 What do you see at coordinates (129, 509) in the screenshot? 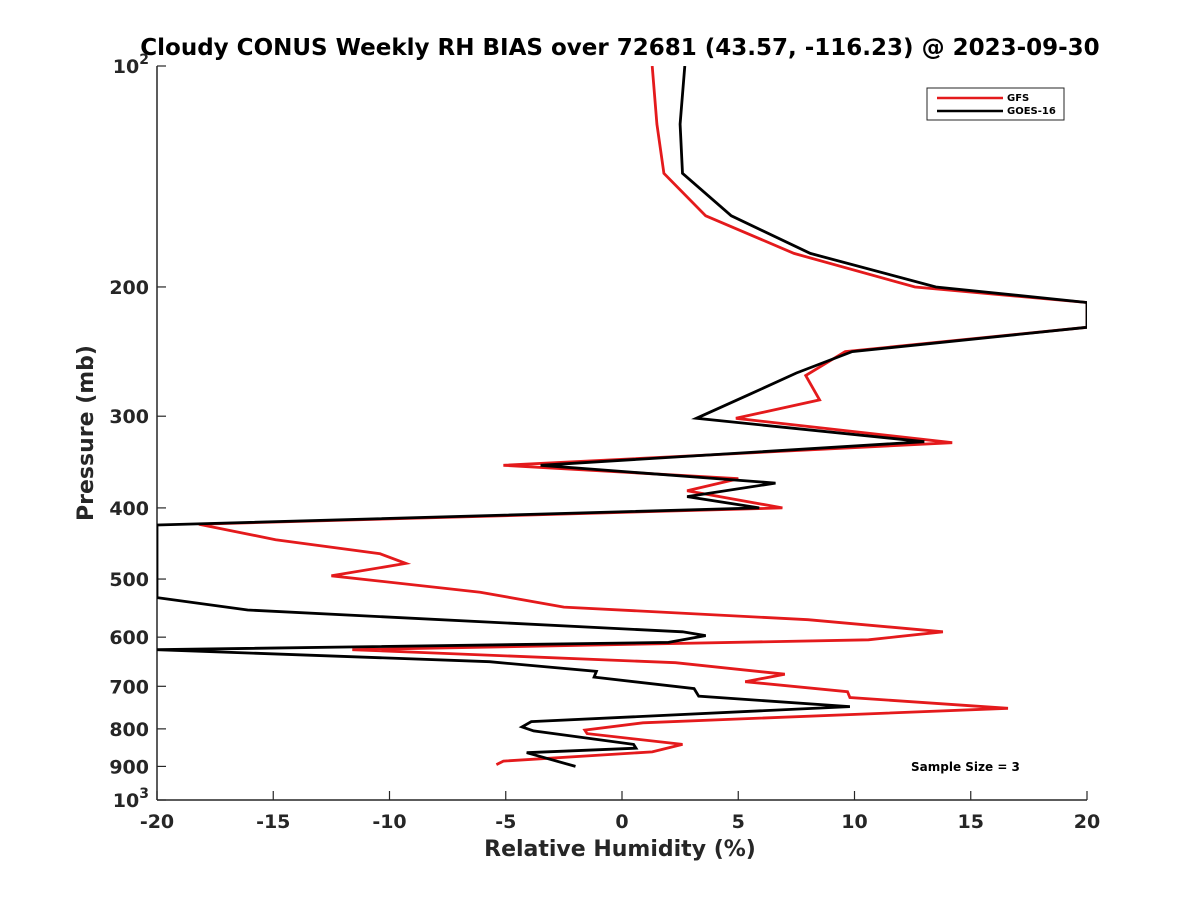
I see `y-tick-label: 400` at bounding box center [129, 509].